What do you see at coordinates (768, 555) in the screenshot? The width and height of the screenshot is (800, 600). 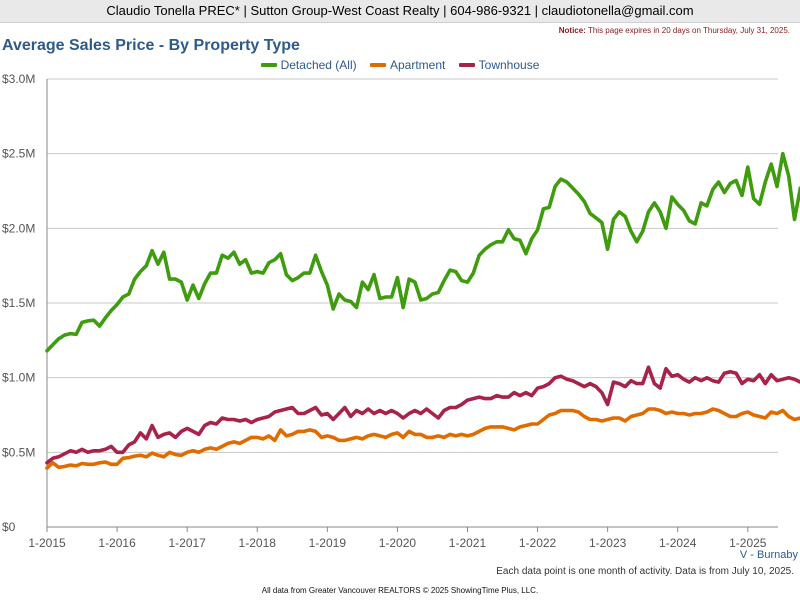 I see `region-label: V - Burnaby` at bounding box center [768, 555].